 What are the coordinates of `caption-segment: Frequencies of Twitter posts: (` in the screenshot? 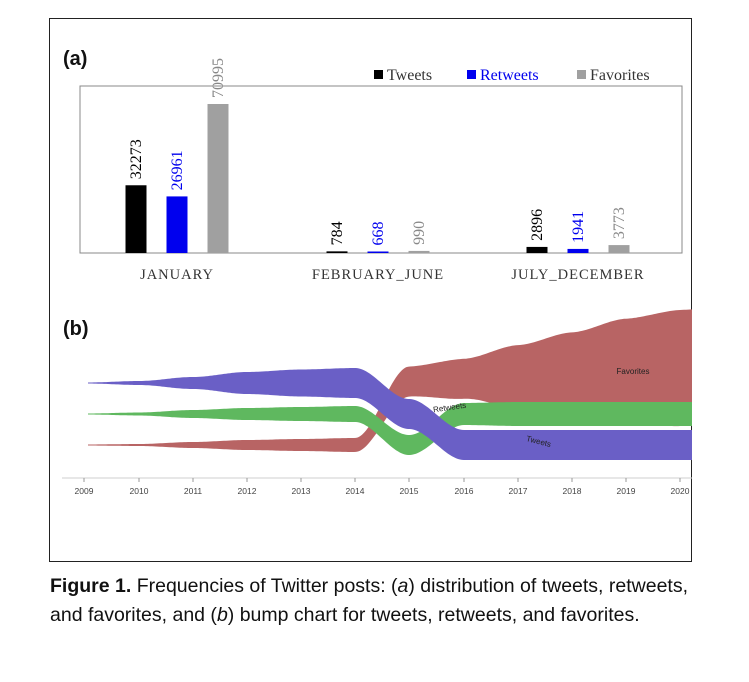 It's located at (264, 586).